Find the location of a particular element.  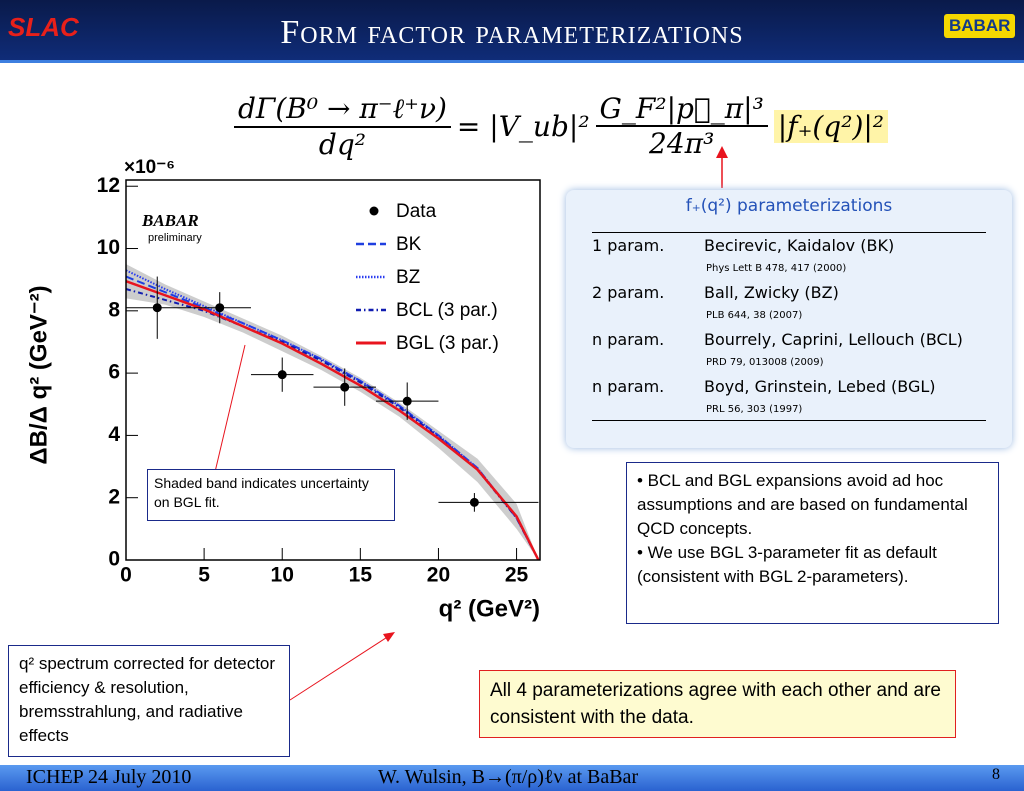

legend-label: BGL (3 par.) is located at coordinates (447, 343).